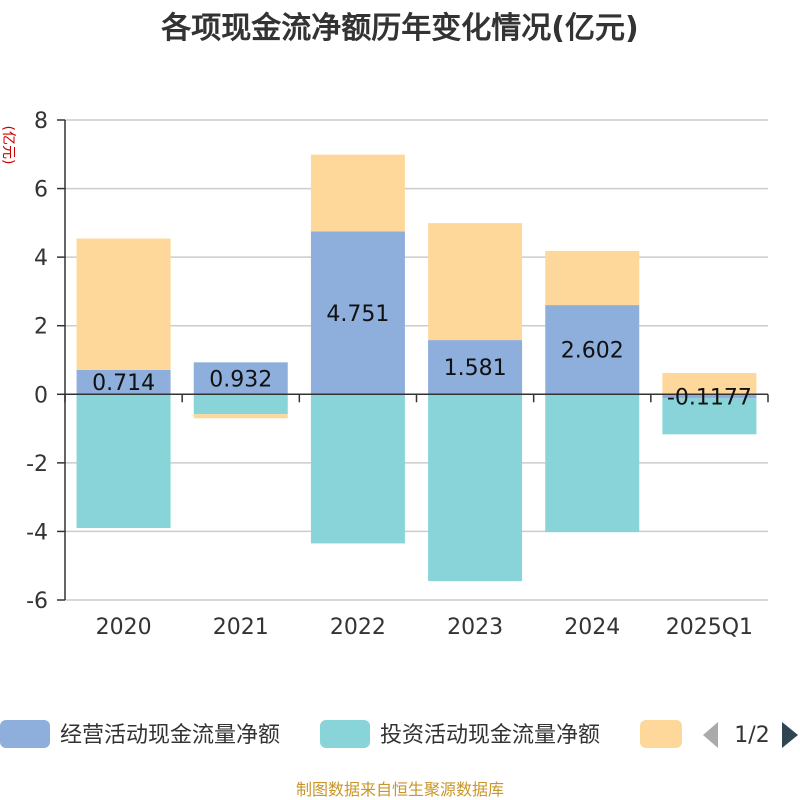 The image size is (800, 800). I want to click on bar-series0-2022, so click(357, 313).